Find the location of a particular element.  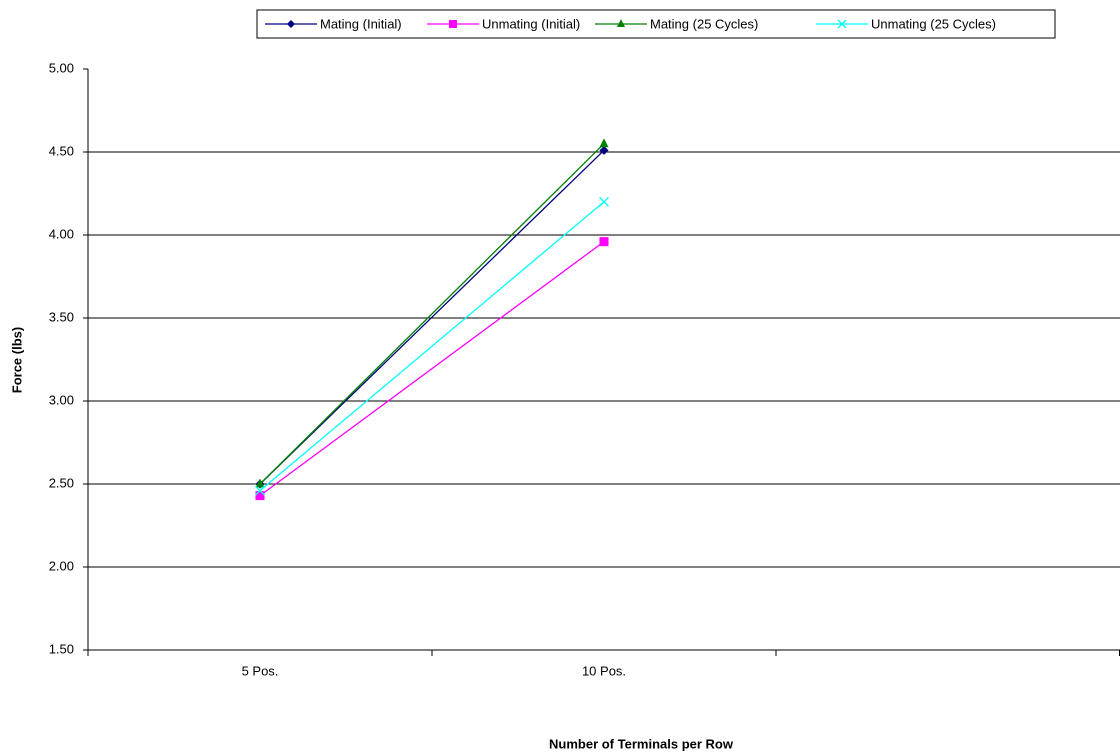

x-tick-label: 5 Pos. is located at coordinates (260, 670).